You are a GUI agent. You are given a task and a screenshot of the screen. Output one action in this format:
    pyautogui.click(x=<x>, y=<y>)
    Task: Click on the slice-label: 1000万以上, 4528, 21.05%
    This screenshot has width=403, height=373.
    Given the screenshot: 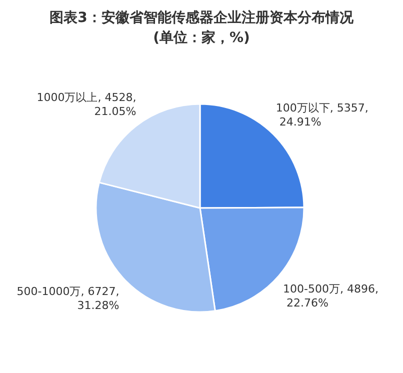 What is the action you would take?
    pyautogui.click(x=86, y=104)
    